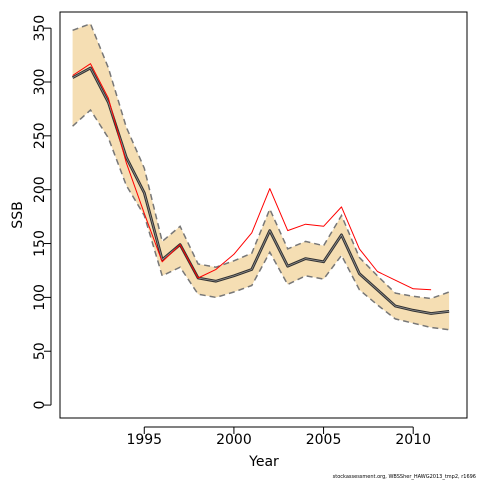  I want to click on y-tick-label: 250, so click(40, 135).